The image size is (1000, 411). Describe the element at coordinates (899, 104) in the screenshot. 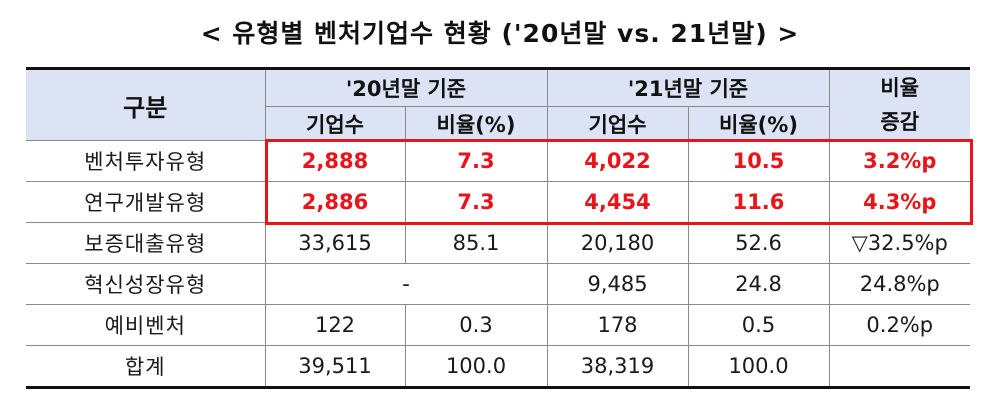

I see `header-ratio-change: 비율 증감` at that location.